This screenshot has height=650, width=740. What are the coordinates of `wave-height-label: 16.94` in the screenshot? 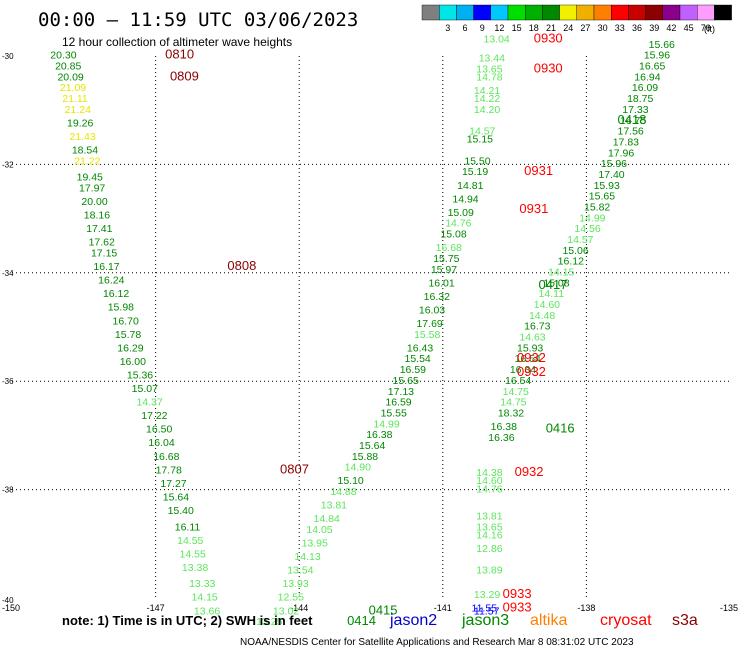 It's located at (647, 77).